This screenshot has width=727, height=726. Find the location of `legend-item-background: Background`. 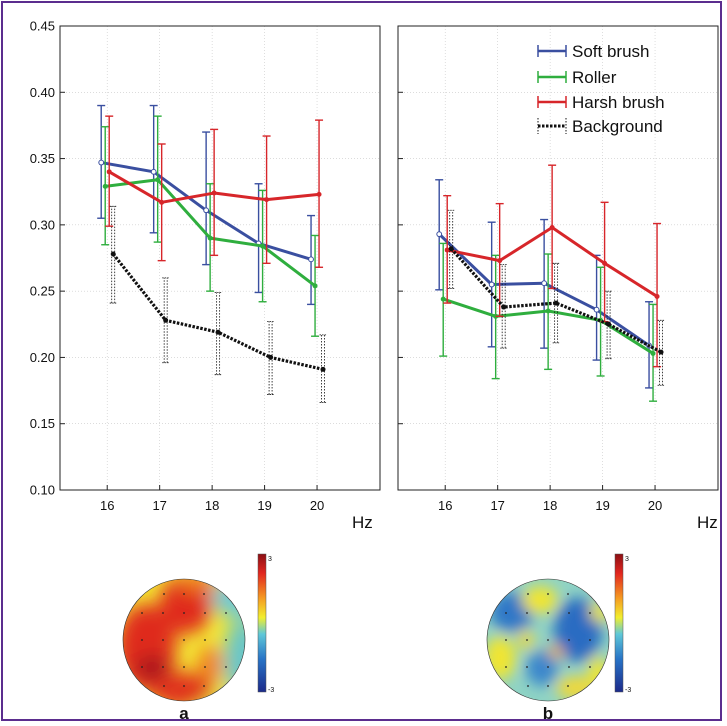

legend-item-background: Background is located at coordinates (600, 126).